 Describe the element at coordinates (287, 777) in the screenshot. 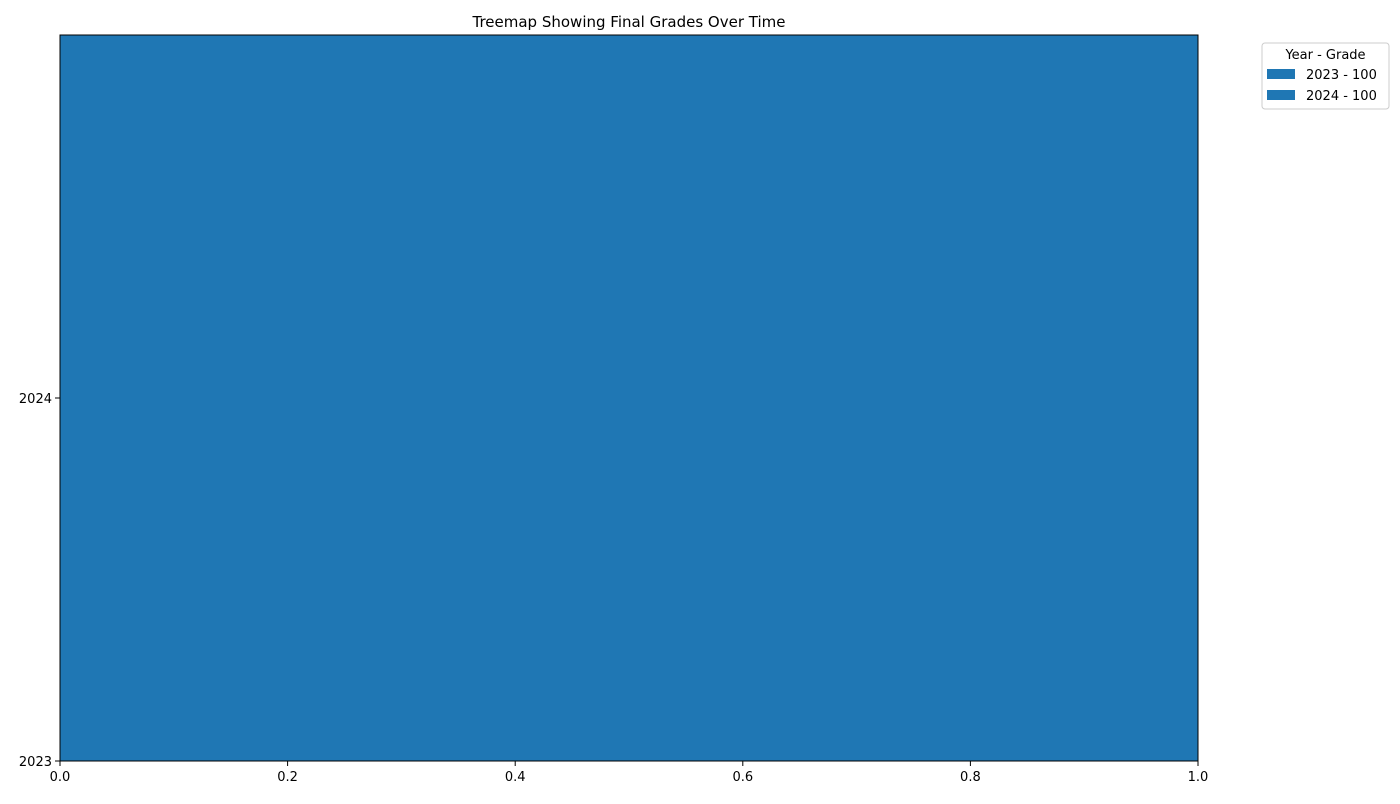

I see `x-tick-label: 0.2` at that location.